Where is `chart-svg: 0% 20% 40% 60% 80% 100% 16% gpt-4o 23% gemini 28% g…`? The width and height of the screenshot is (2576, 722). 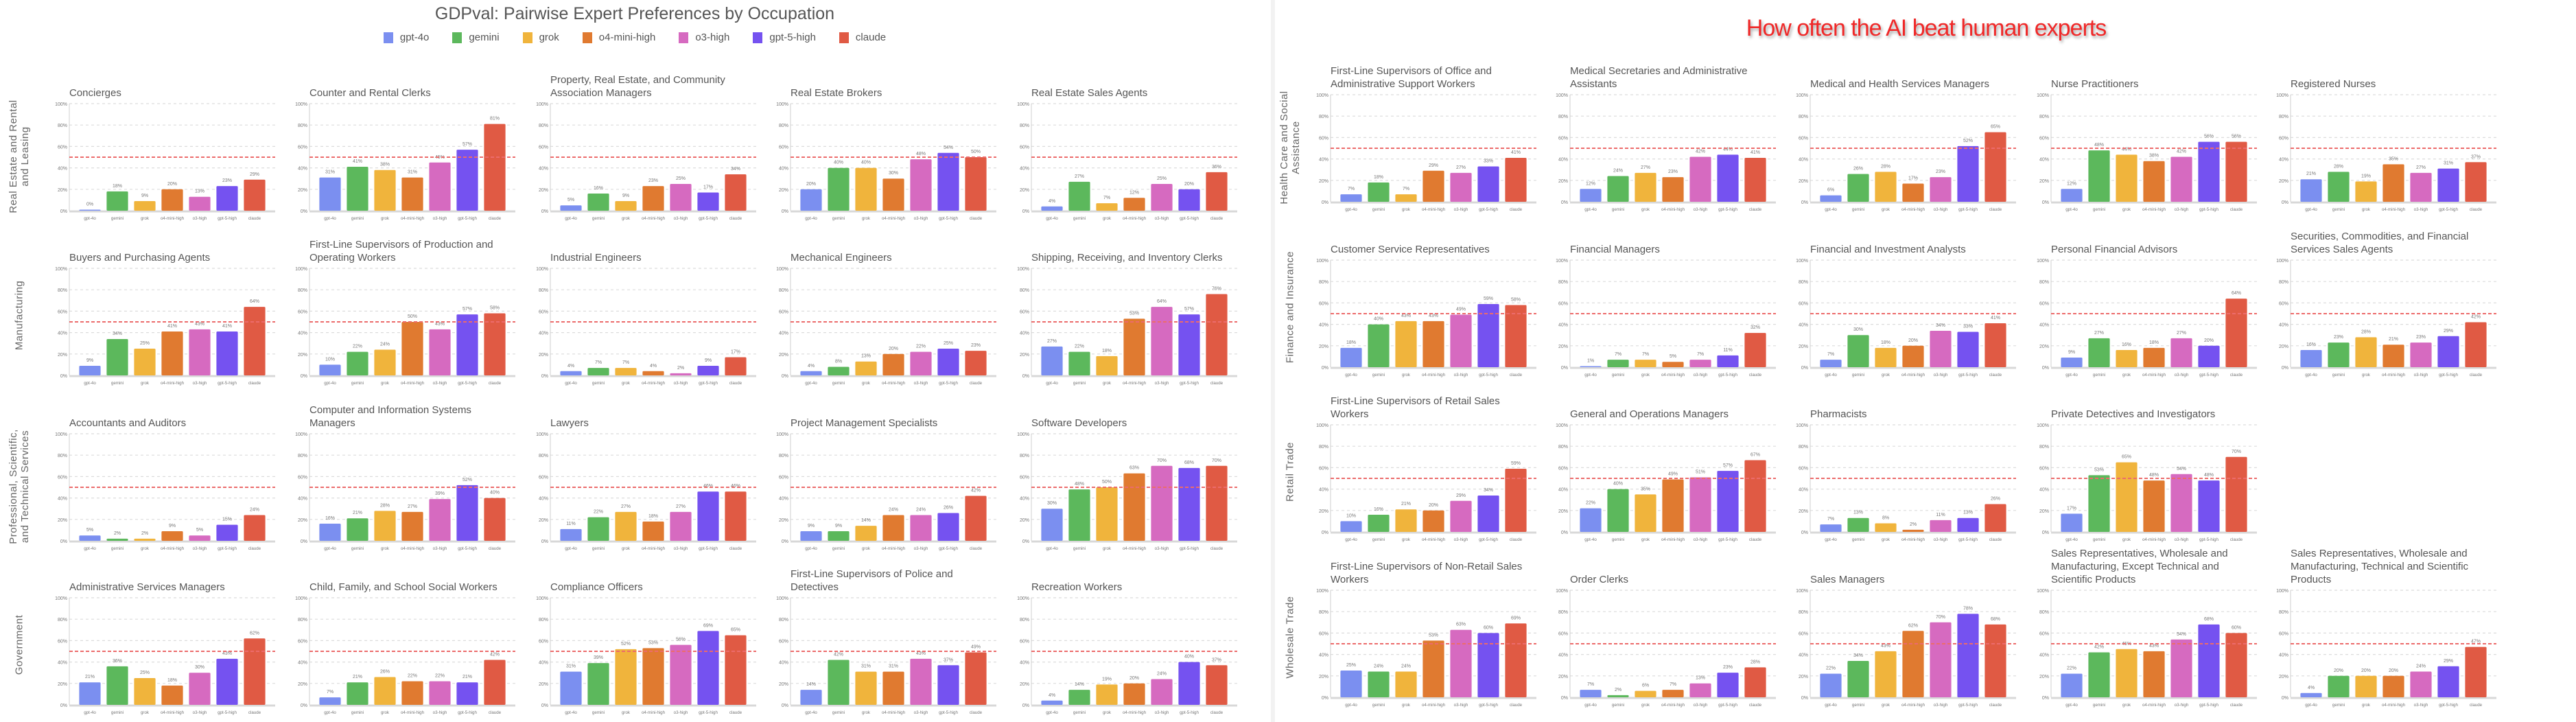
chart-svg: 0% 20% 40% 60% 80% 100% 16% gpt-4o 23% gemini 28% g… is located at coordinates (2386, 318).